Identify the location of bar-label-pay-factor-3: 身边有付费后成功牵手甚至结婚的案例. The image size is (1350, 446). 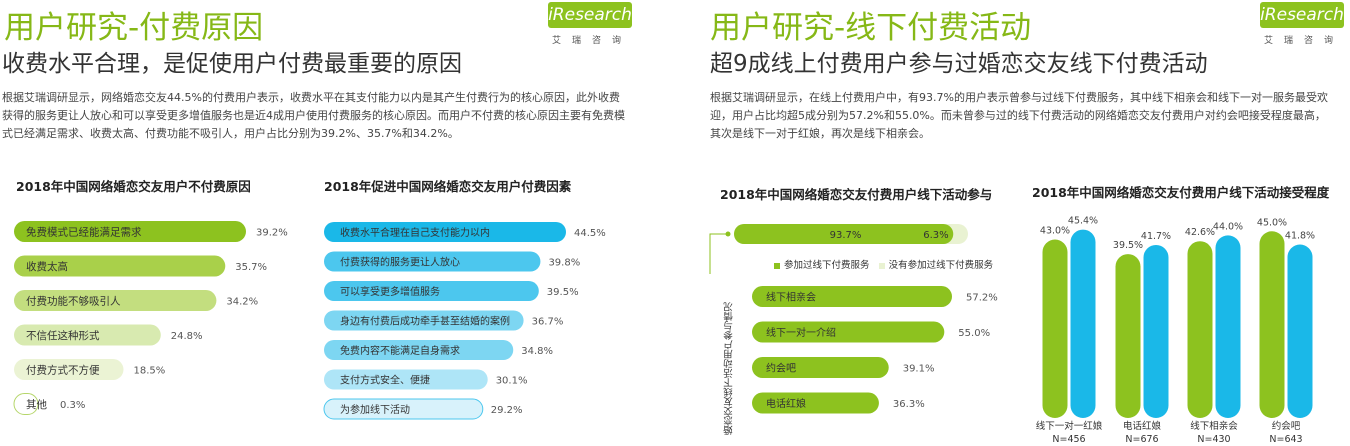
(425, 321).